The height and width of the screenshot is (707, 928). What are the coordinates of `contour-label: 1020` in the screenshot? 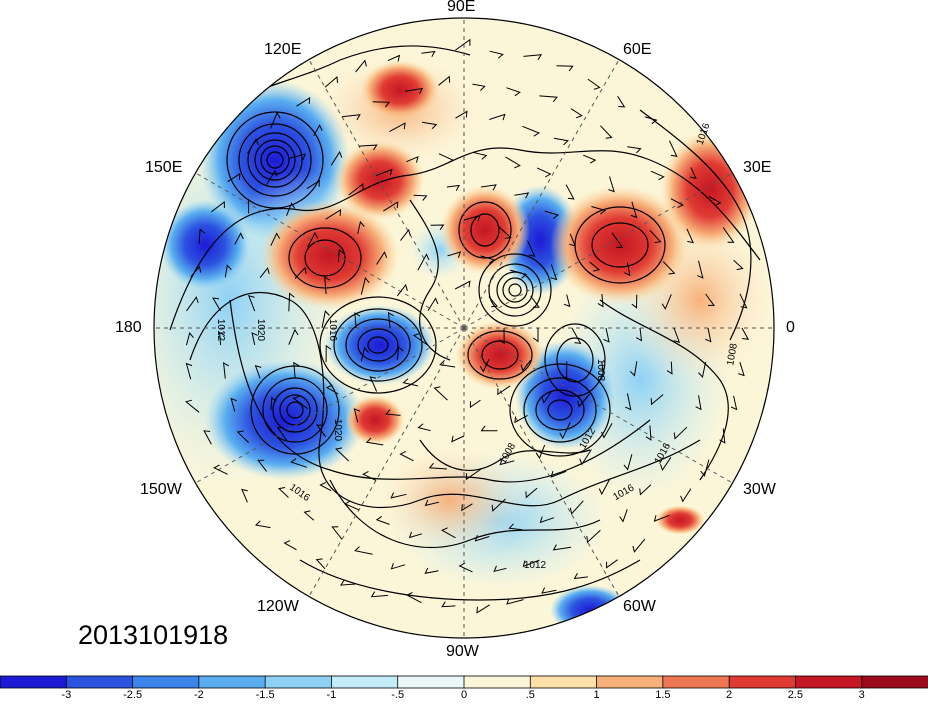 It's located at (260, 330).